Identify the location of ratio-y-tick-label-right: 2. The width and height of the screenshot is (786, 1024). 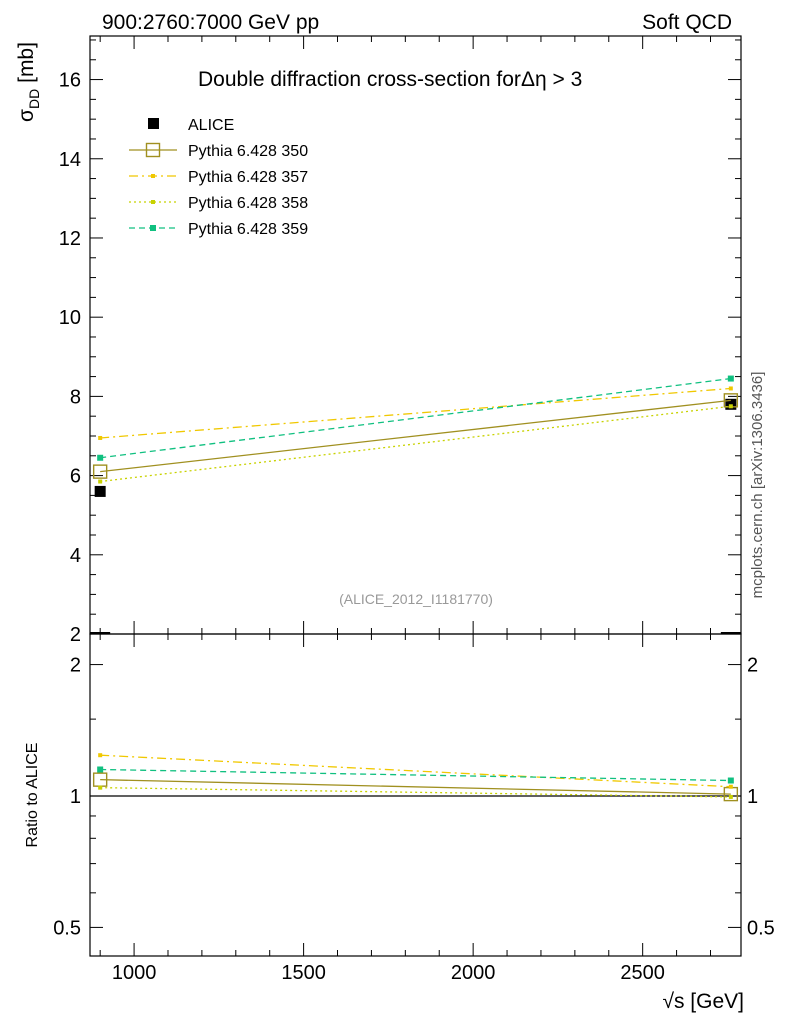
(752, 666).